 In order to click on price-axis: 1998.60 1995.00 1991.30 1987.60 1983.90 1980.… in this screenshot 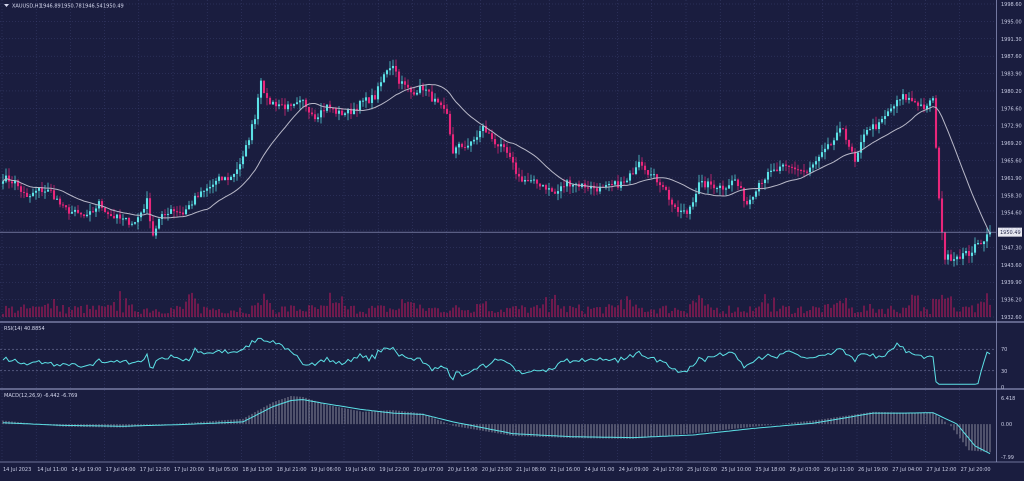, I will do `click(1011, 161)`.